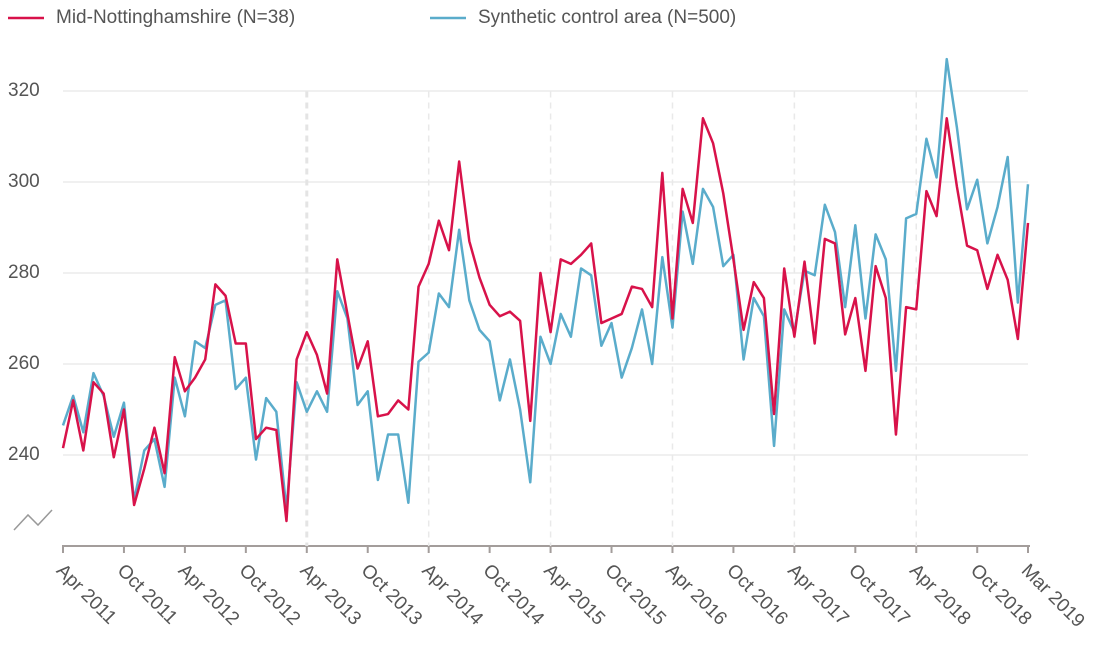 The image size is (1099, 653). I want to click on x-tick-label: Apr 2011, so click(86, 594).